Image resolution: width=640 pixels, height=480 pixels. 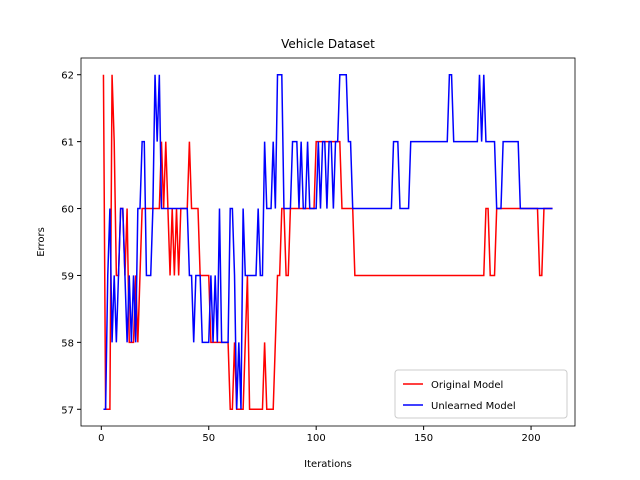 I want to click on y-tick-label: 62, so click(x=67, y=76).